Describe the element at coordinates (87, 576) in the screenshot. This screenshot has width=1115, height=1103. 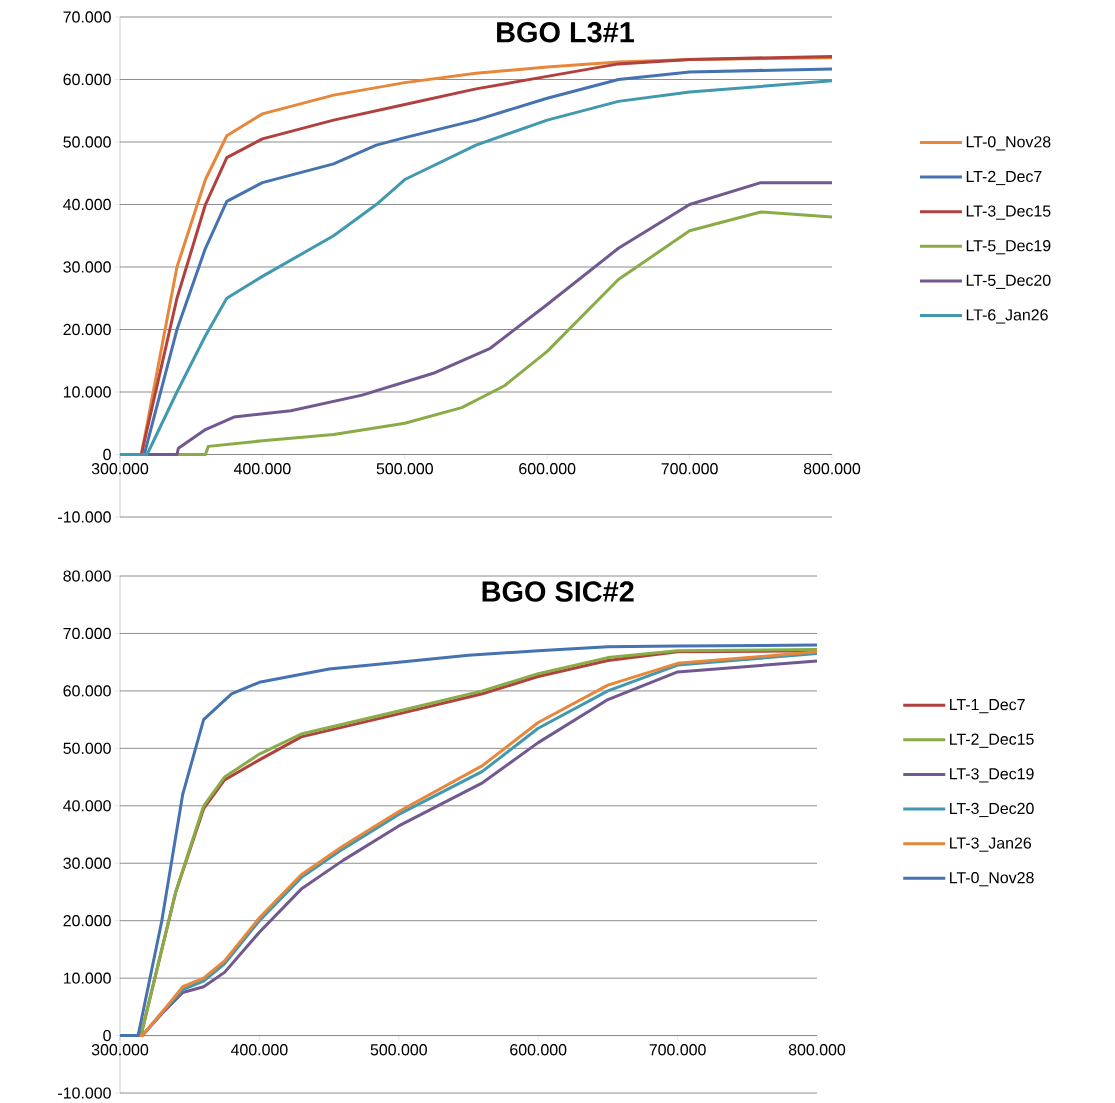
I see `y-tick-label: 80.000` at that location.